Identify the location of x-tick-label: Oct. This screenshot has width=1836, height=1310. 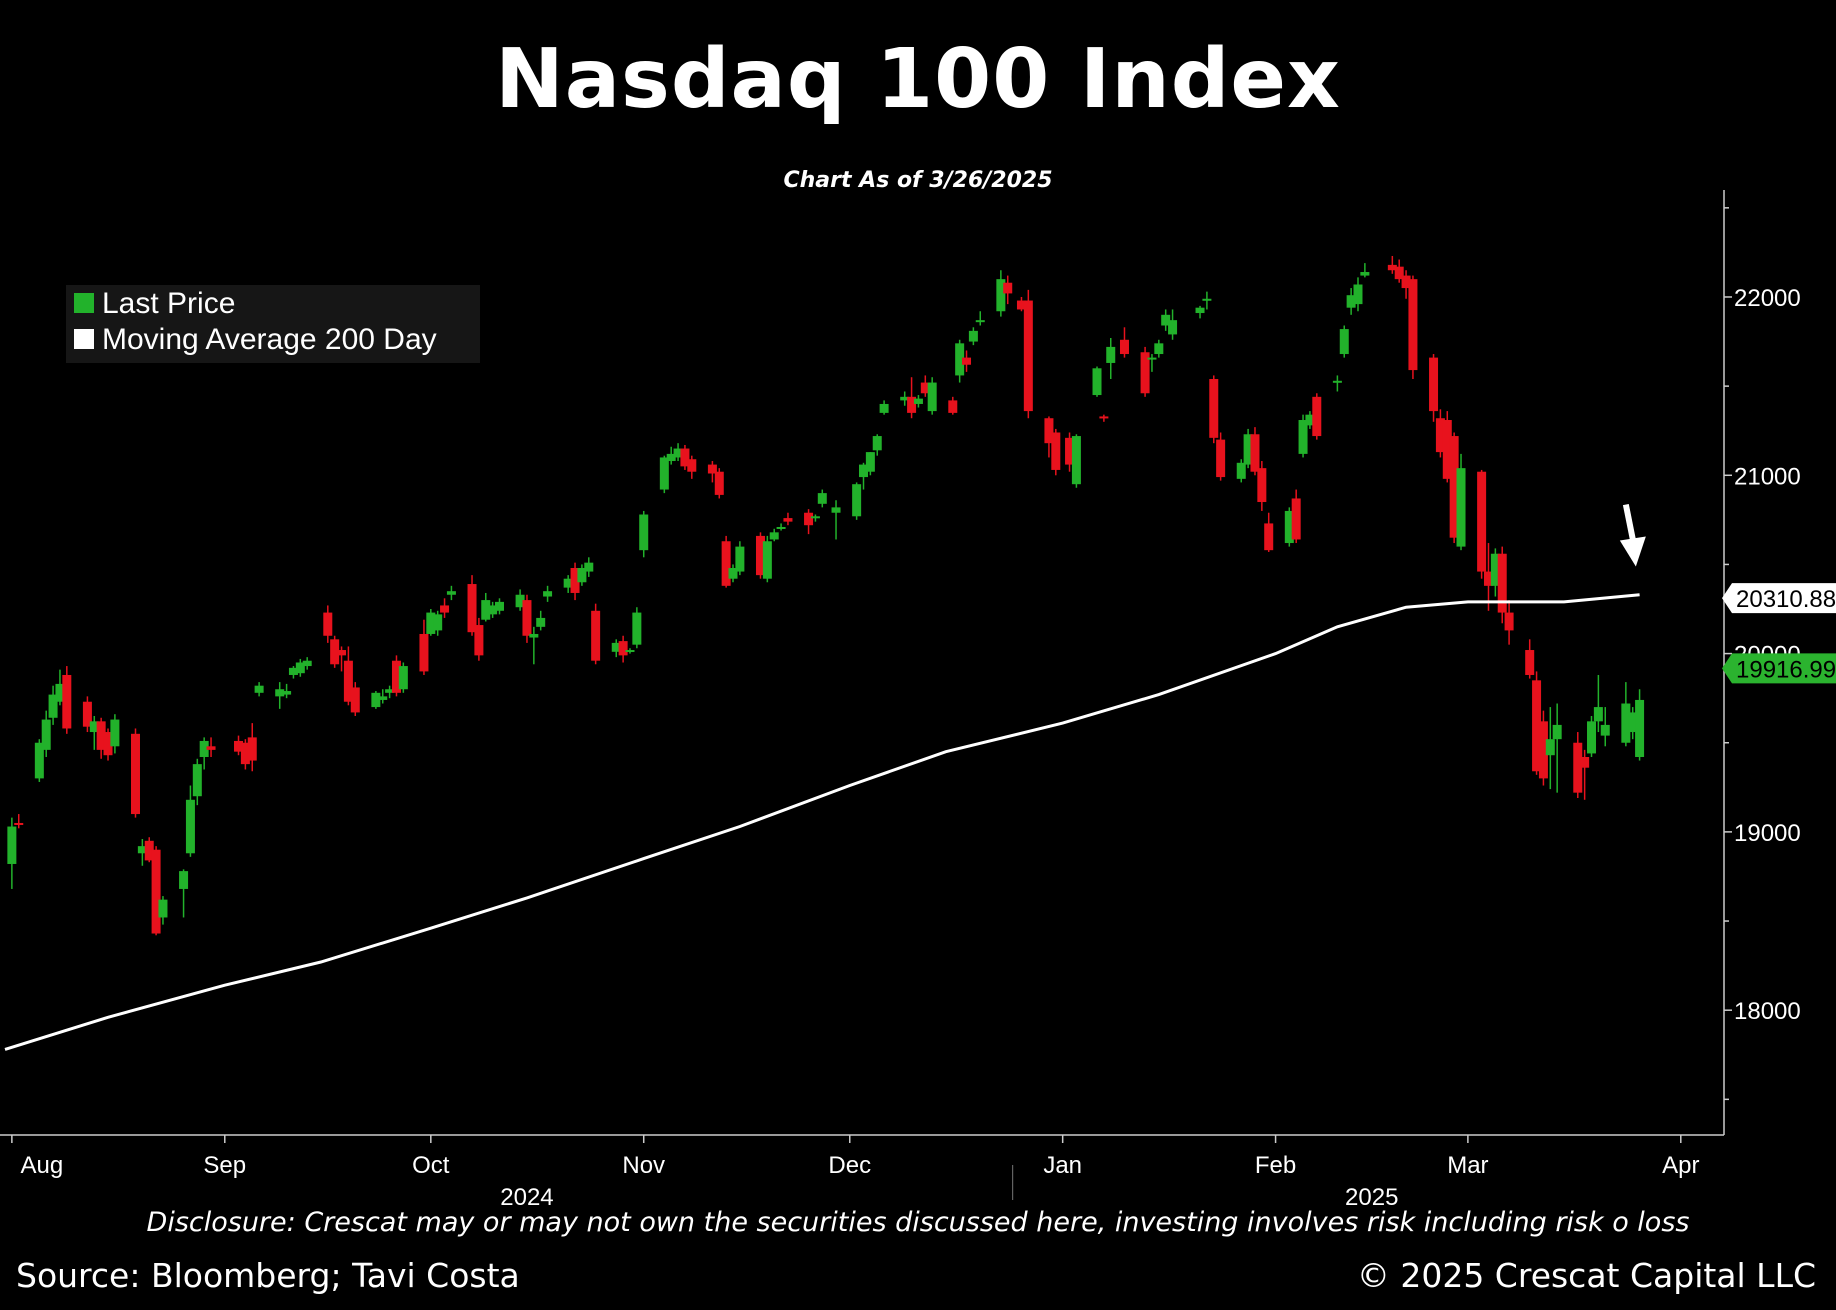
(431, 1165).